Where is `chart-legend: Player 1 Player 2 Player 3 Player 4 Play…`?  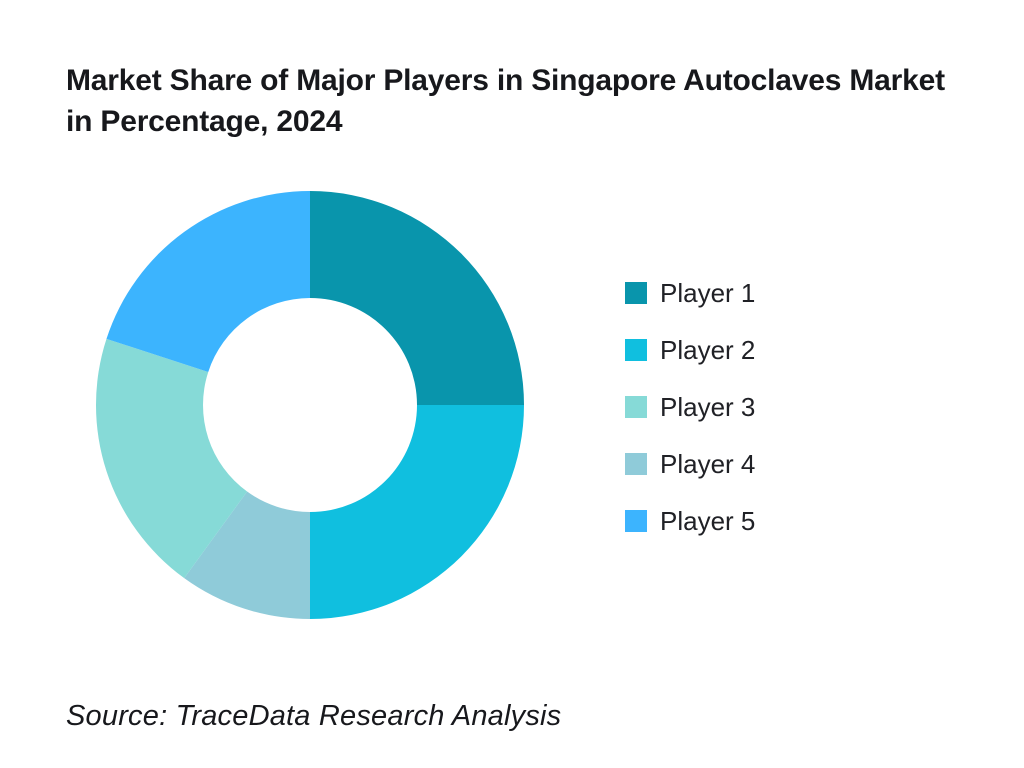
chart-legend: Player 1 Player 2 Player 3 Player 4 Play… is located at coordinates (690, 422).